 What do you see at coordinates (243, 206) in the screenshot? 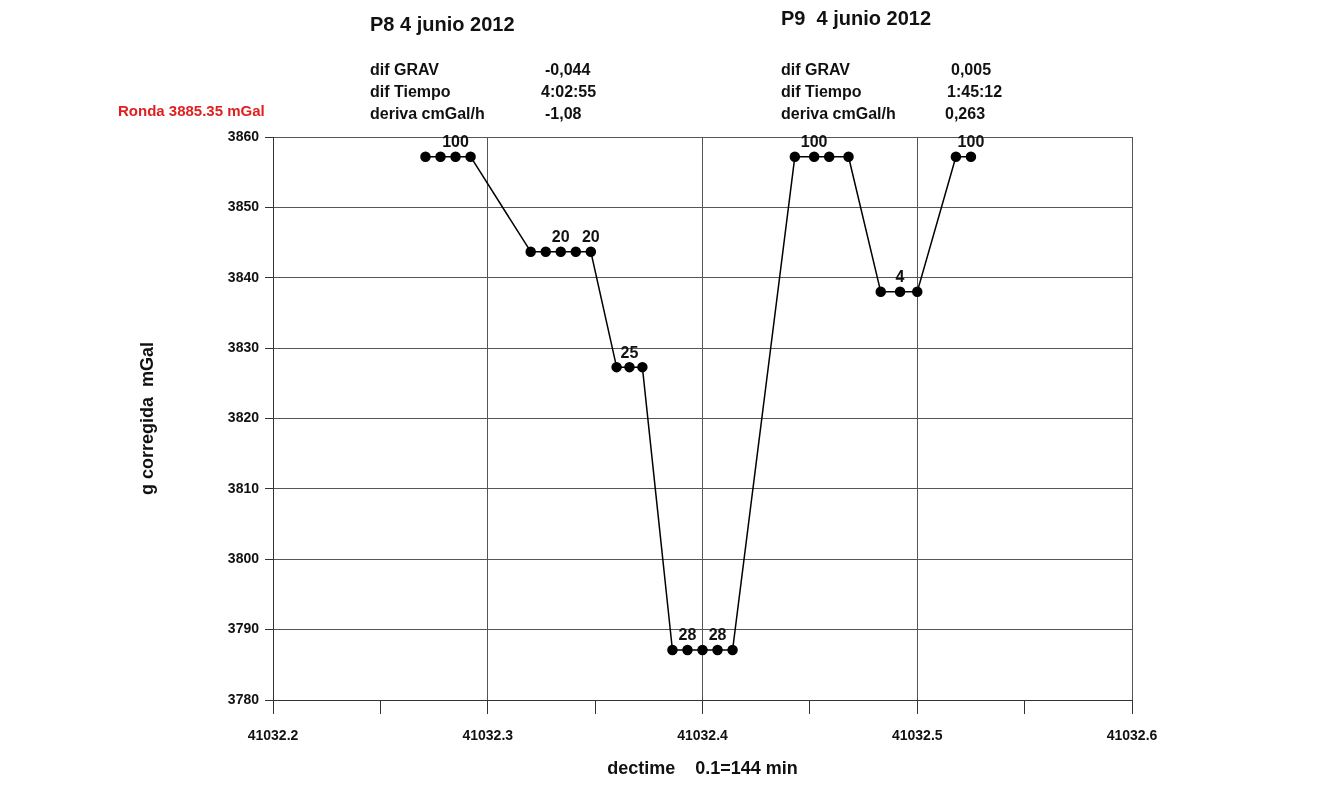
I see `y-tick-label: 3850` at bounding box center [243, 206].